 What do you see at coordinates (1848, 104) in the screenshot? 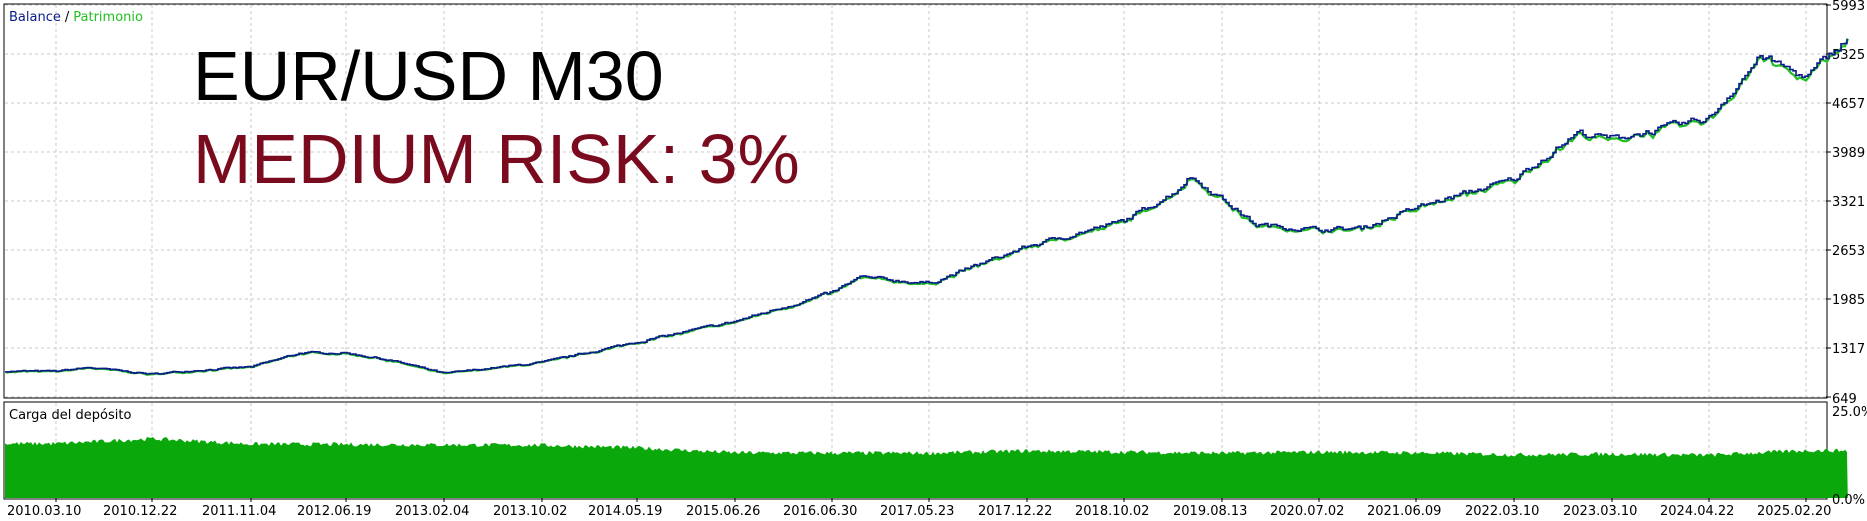
I see `y-tick-label: 4657` at bounding box center [1848, 104].